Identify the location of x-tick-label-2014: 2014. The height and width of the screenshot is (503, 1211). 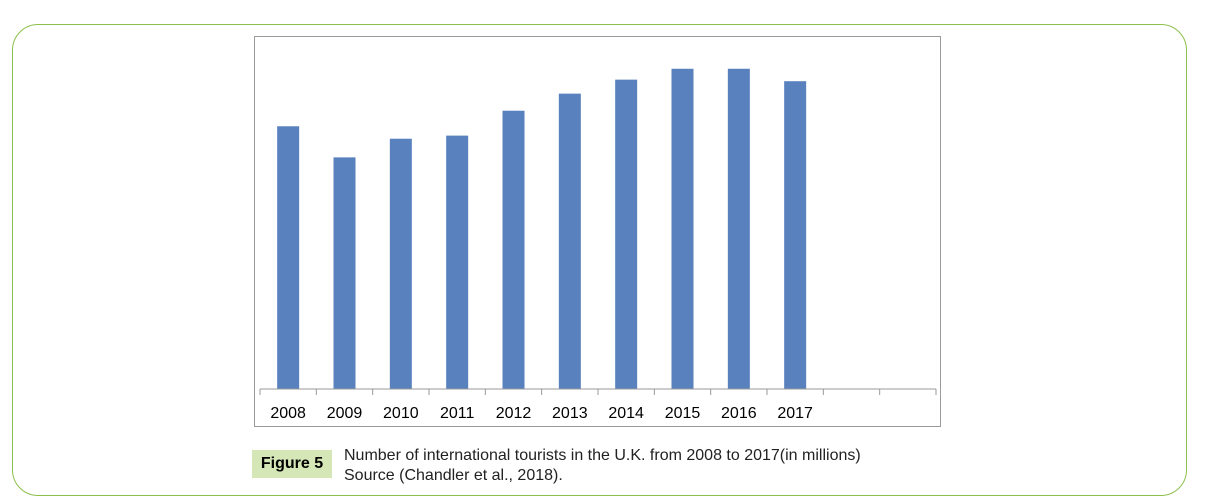
(626, 413).